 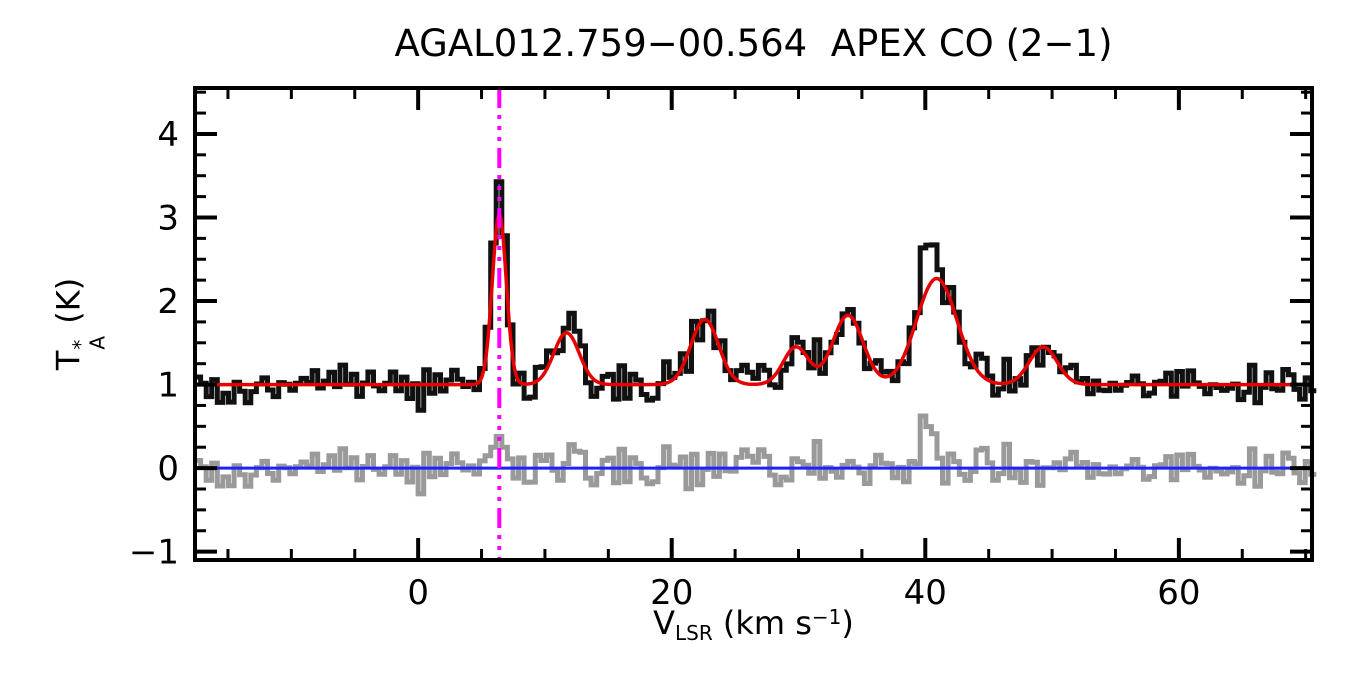 What do you see at coordinates (168, 135) in the screenshot?
I see `y-tick-label: 4` at bounding box center [168, 135].